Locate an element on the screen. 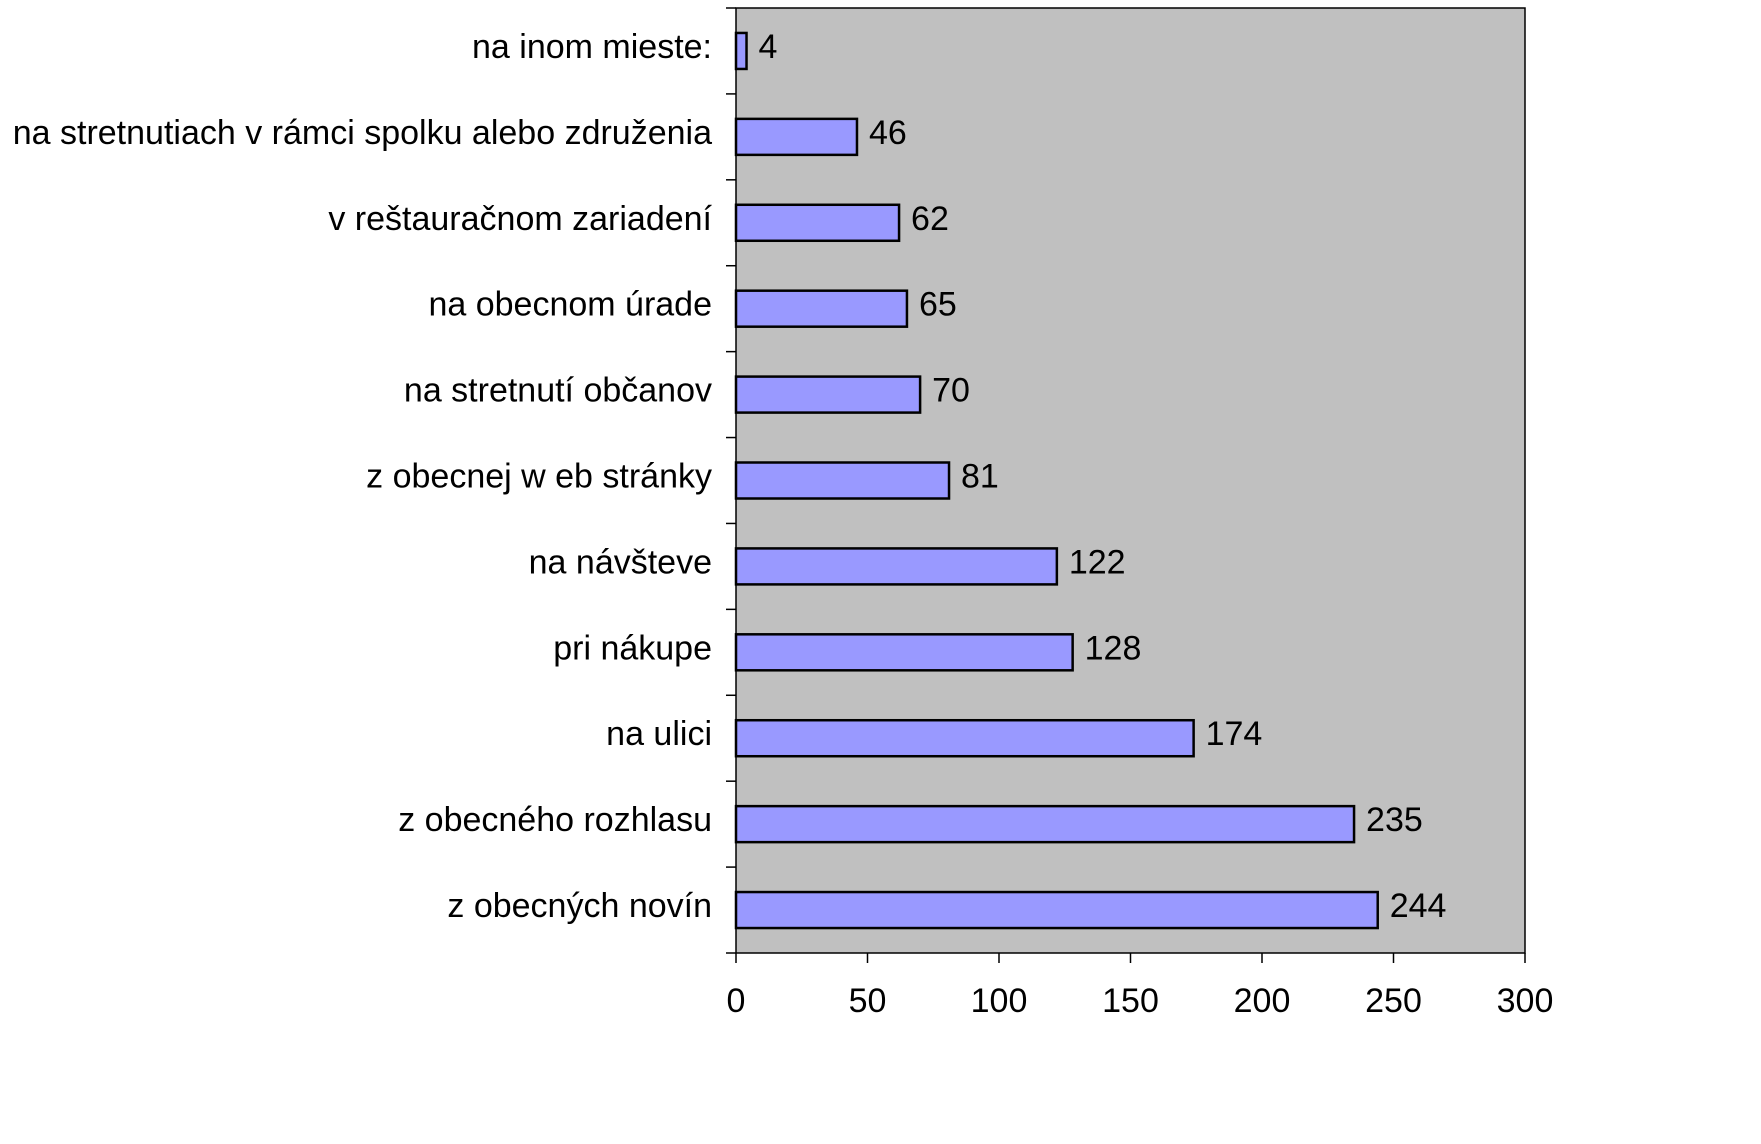 Image resolution: width=1761 pixels, height=1144 pixels. y-tick-label: na stretnutí občanov is located at coordinates (558, 391).